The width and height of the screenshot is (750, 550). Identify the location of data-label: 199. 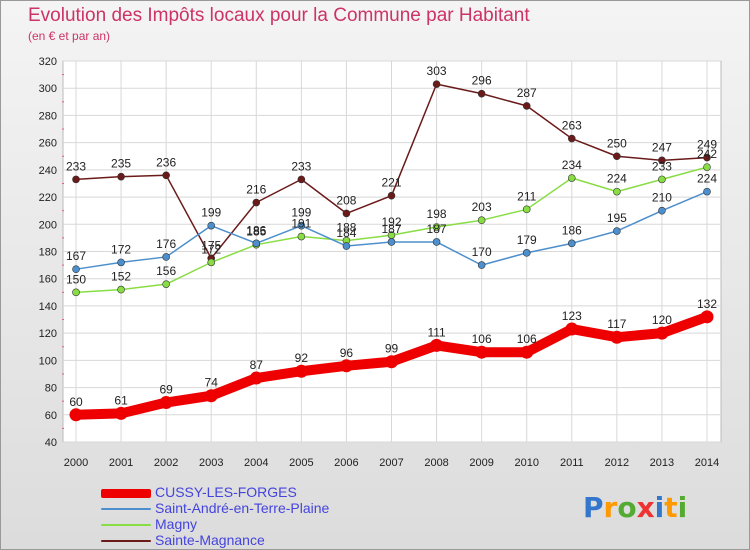
(211, 213).